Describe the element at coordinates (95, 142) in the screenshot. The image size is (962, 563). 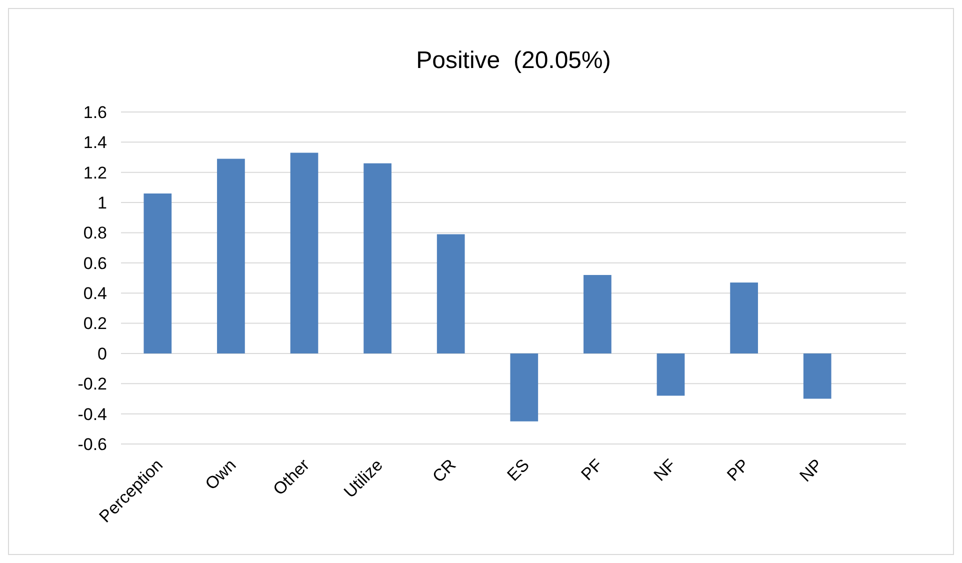
I see `y-tick-label: 1.4` at that location.